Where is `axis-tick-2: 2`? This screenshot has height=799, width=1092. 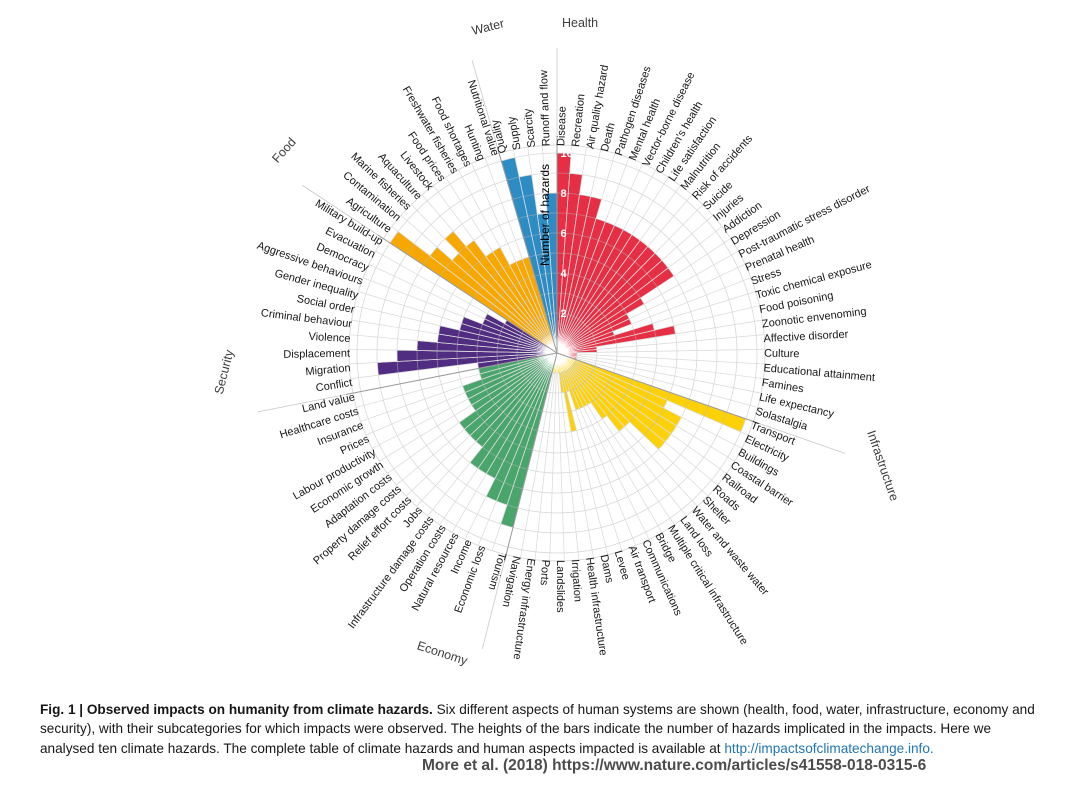
axis-tick-2: 2 is located at coordinates (564, 314).